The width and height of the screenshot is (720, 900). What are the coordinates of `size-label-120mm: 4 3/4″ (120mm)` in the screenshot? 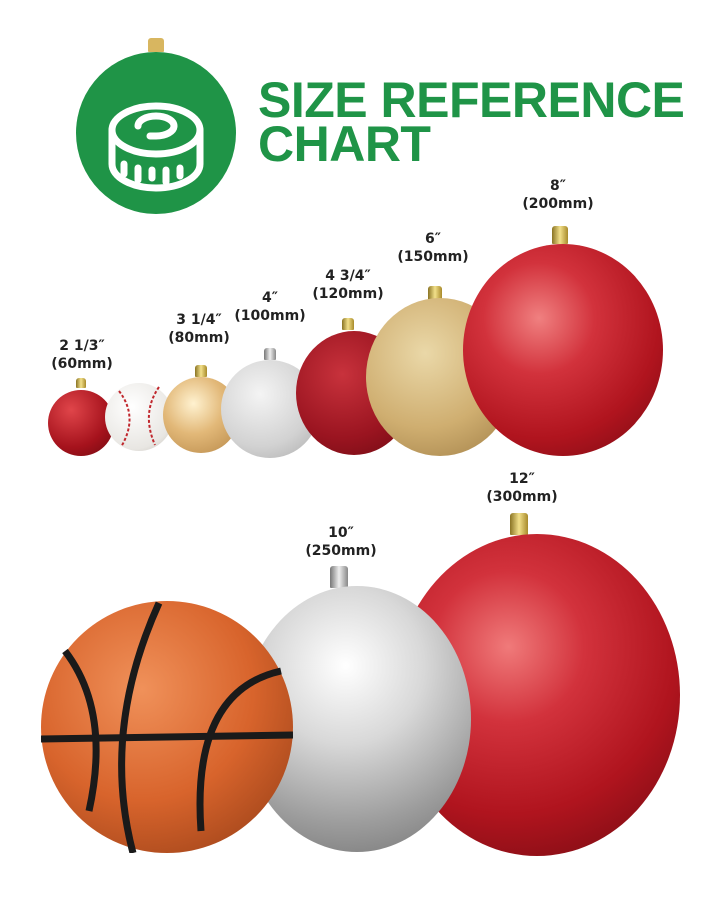 It's located at (348, 285).